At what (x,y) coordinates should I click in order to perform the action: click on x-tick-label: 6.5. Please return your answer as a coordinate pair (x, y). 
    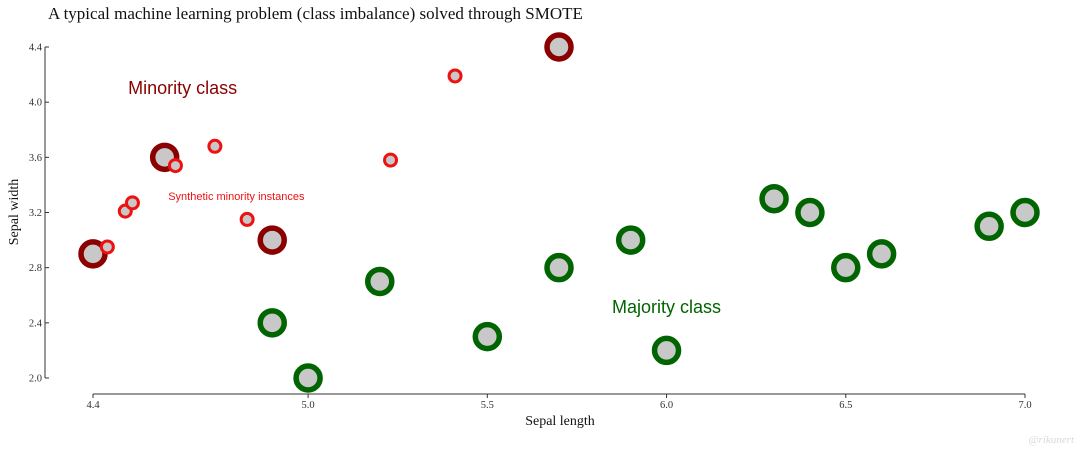
    Looking at the image, I should click on (845, 405).